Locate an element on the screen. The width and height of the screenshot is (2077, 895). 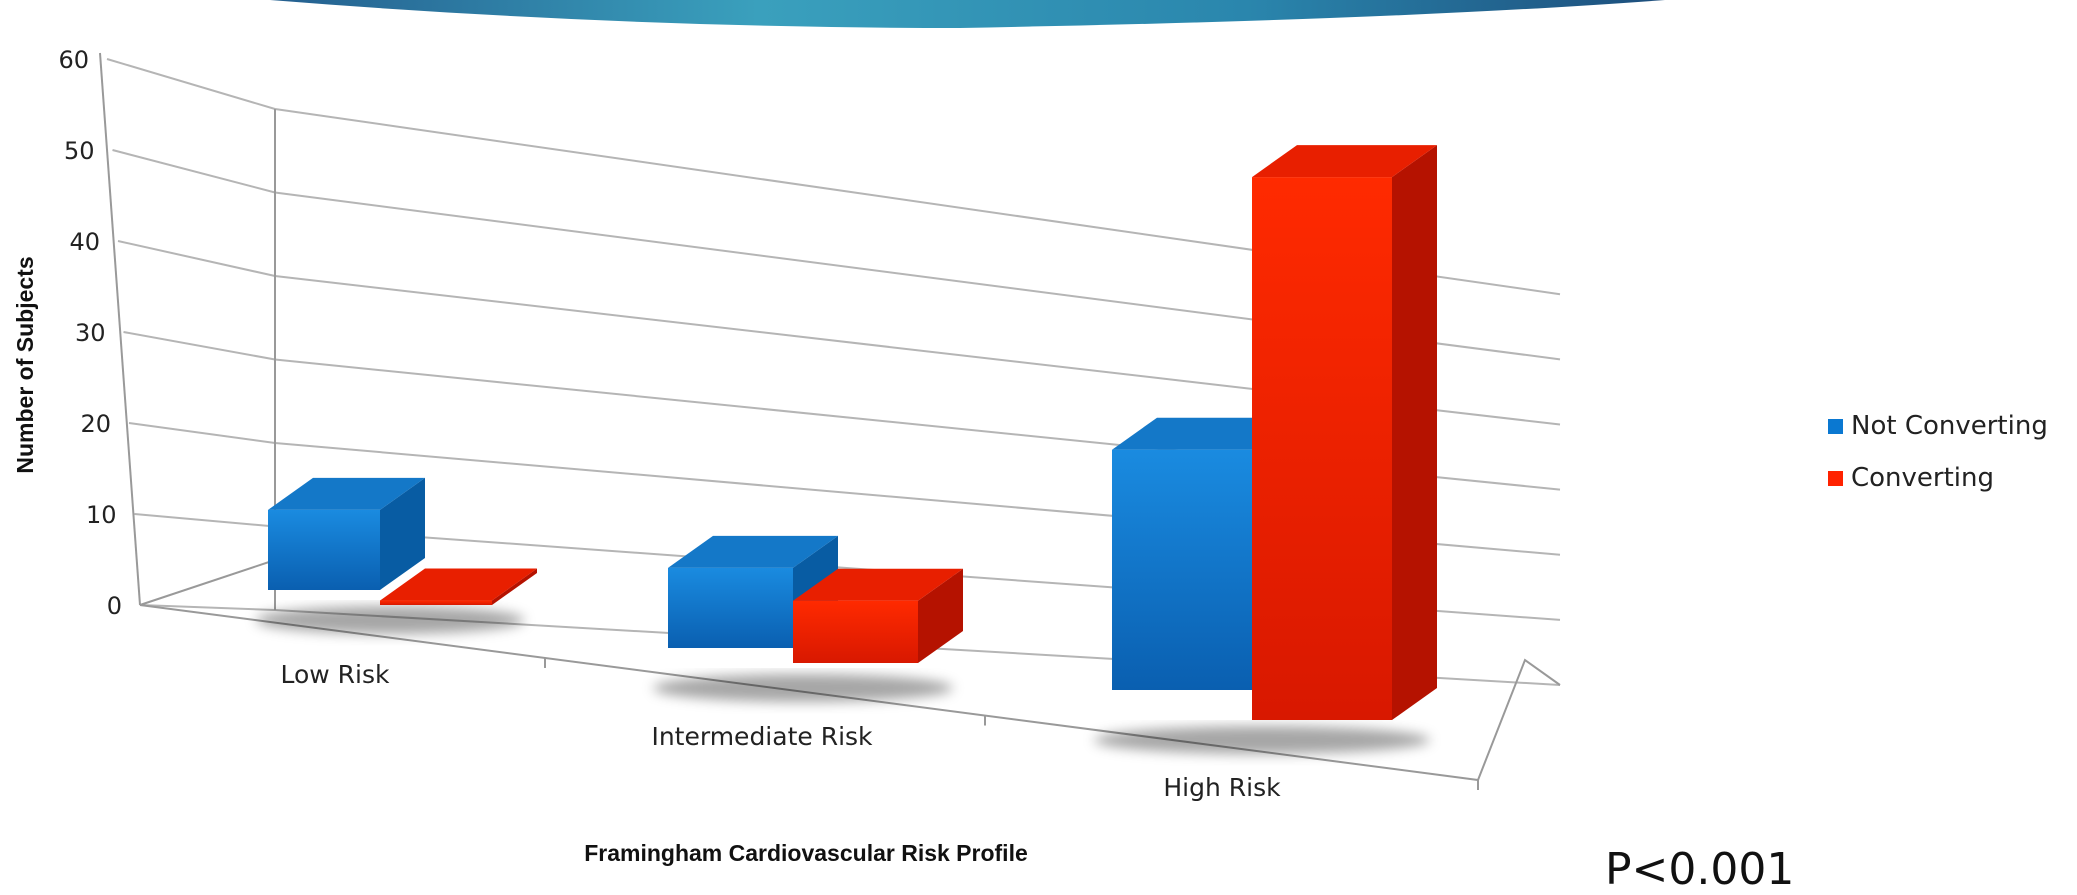
bar-converting-low-risk is located at coordinates (458, 586).